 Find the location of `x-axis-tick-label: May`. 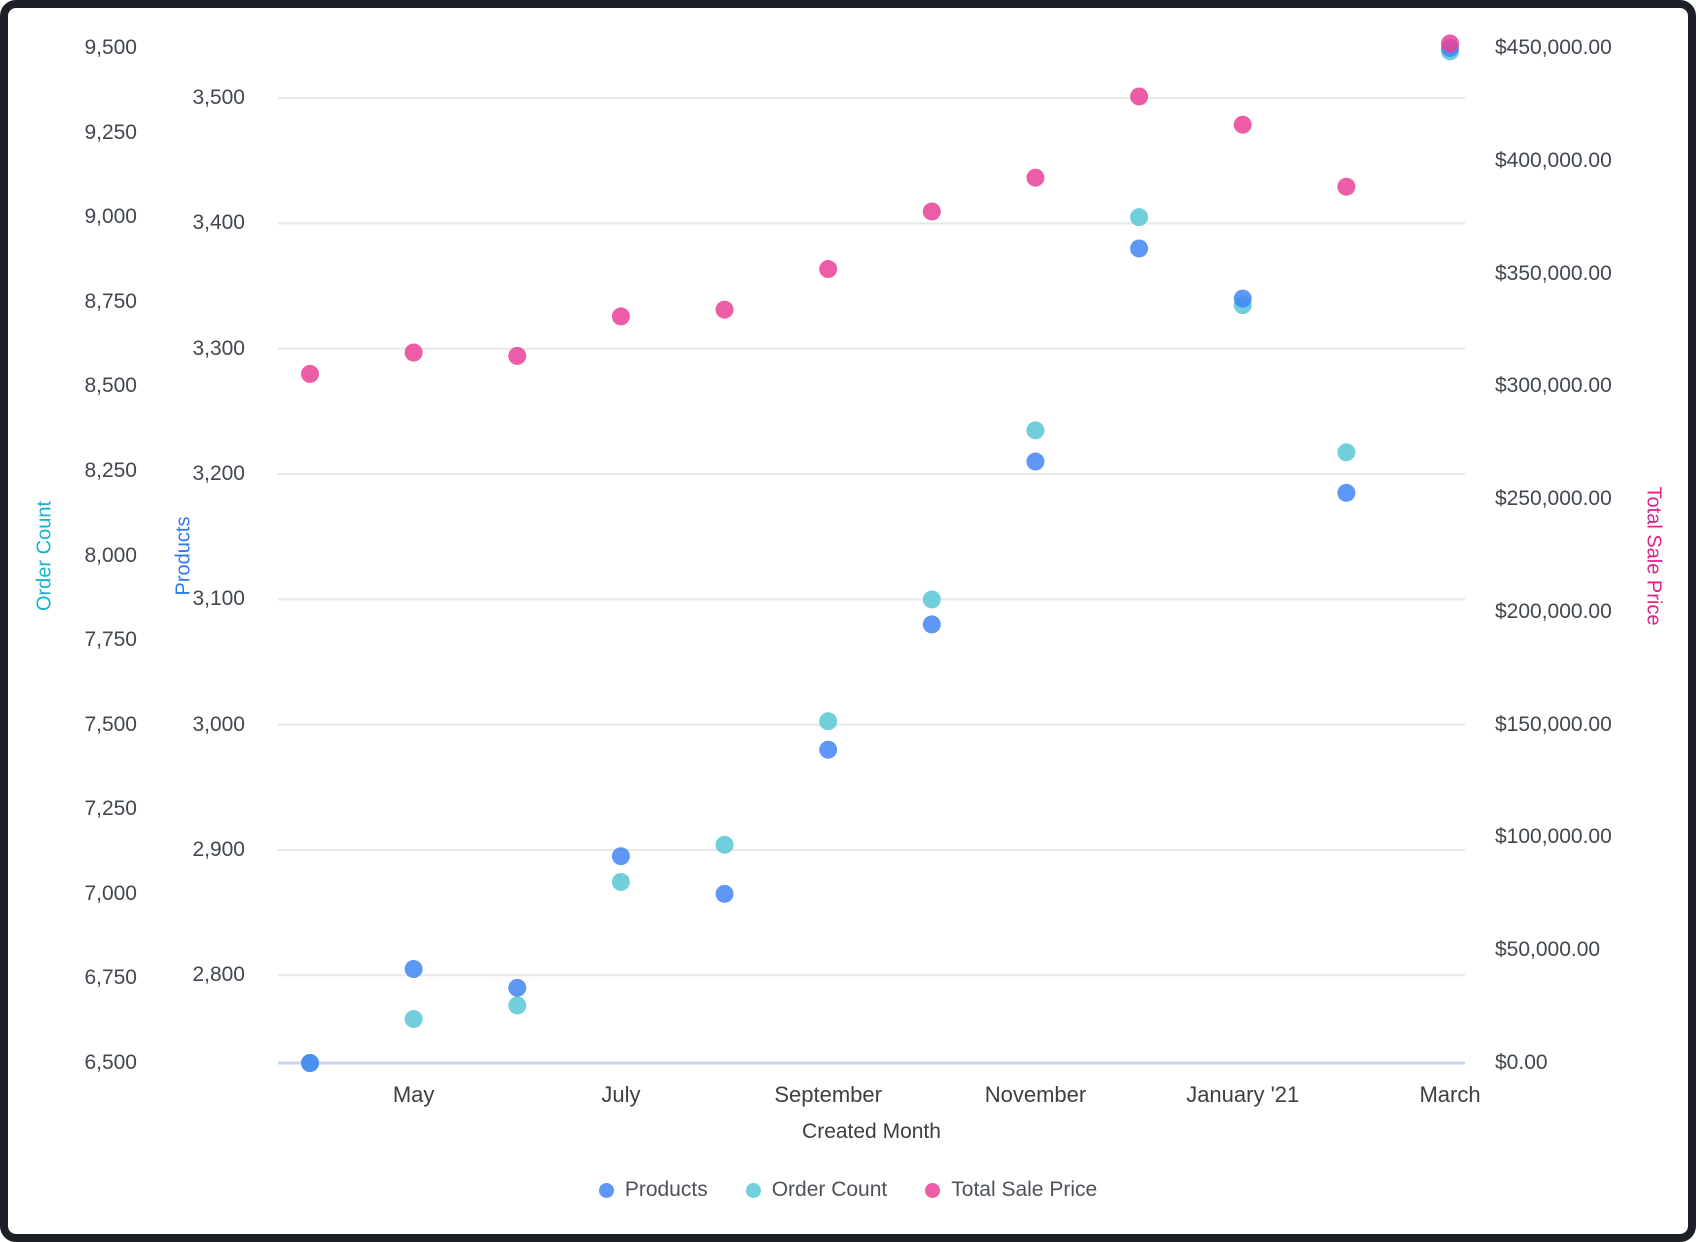

x-axis-tick-label: May is located at coordinates (413, 1094).